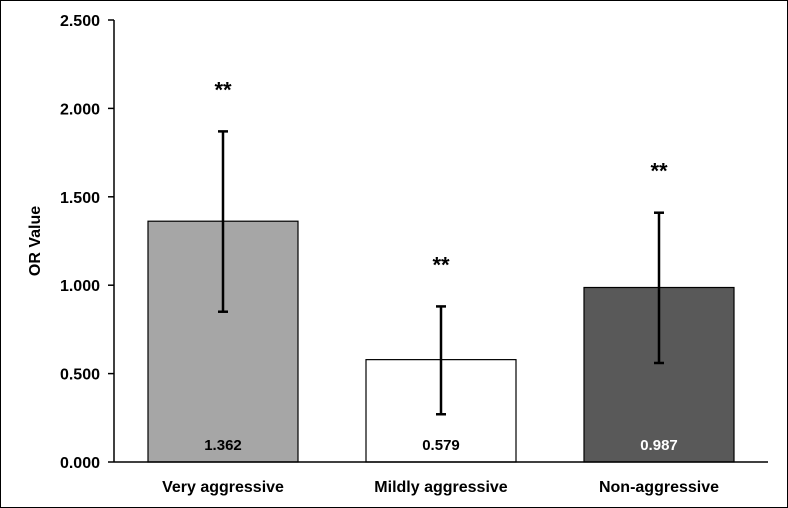  Describe the element at coordinates (223, 445) in the screenshot. I see `bar-value-label: 1.362` at that location.